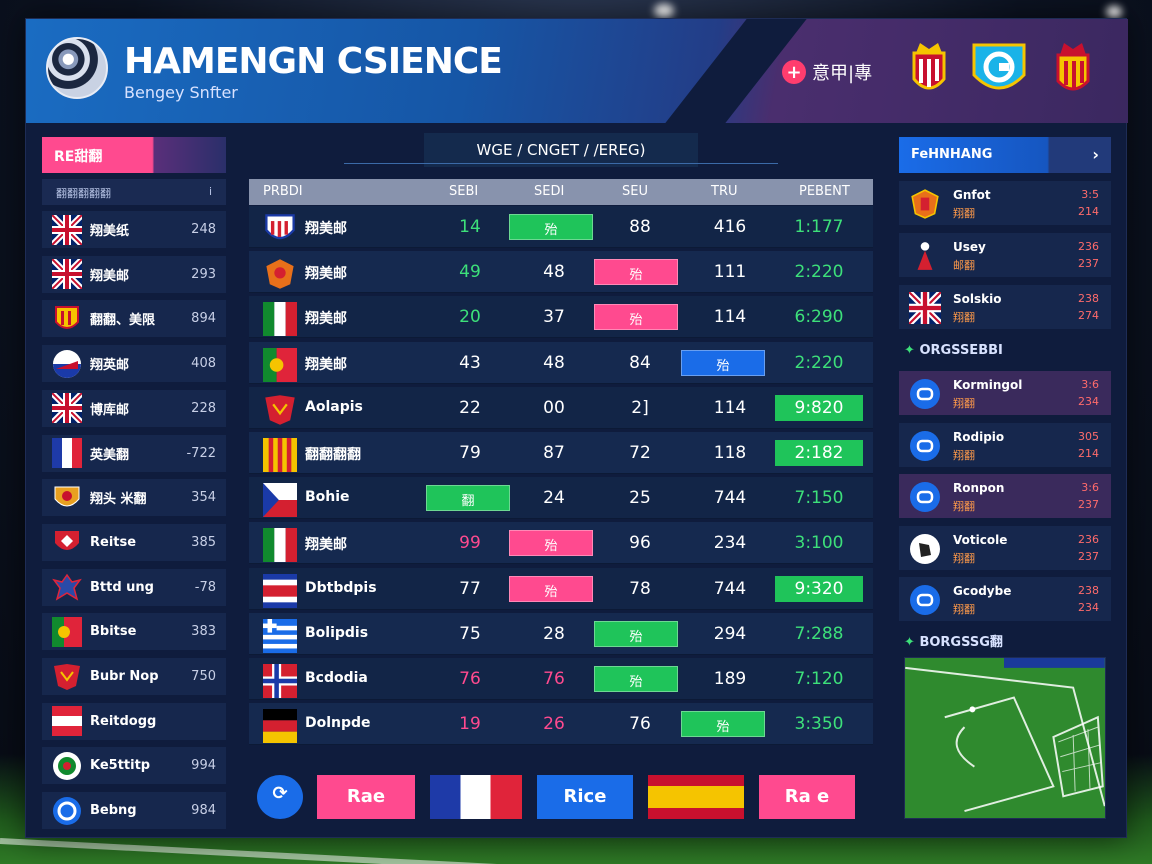 The width and height of the screenshot is (1152, 864). Describe the element at coordinates (280, 797) in the screenshot. I see `refresh-button: ⟳` at that location.